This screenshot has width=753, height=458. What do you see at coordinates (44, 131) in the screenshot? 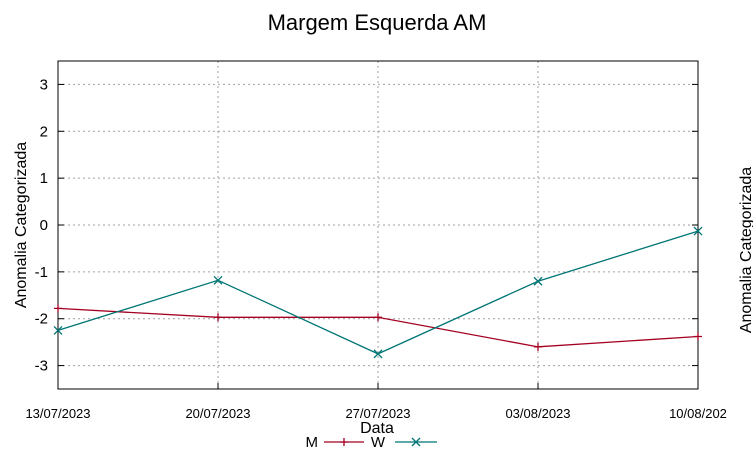
I see `y-tick-label: 2` at bounding box center [44, 131].